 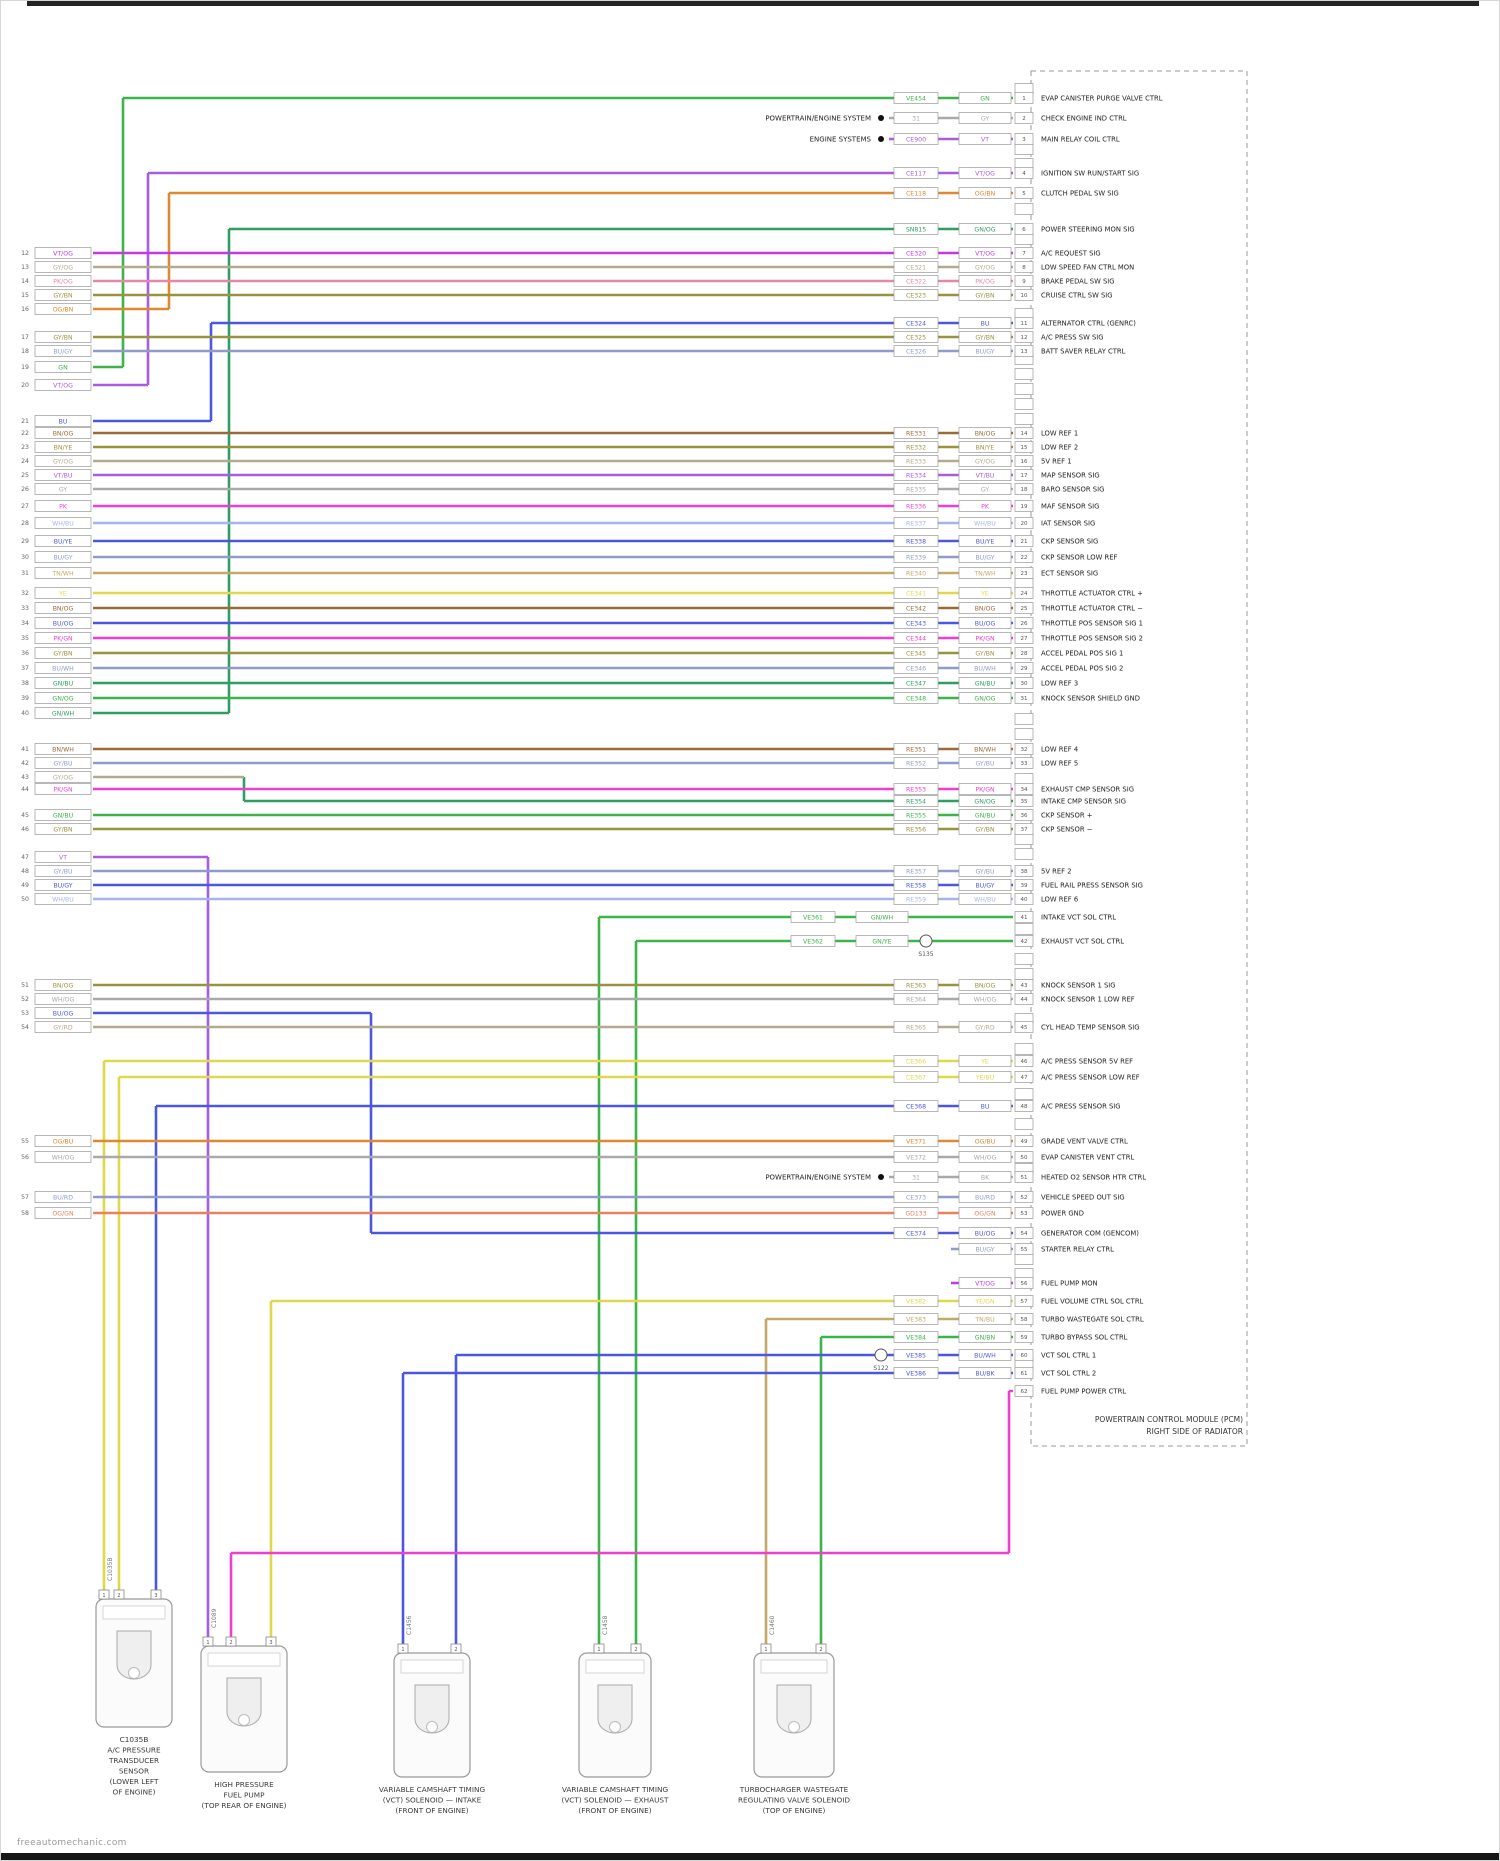 What do you see at coordinates (985, 254) in the screenshot?
I see `wire-label: VT/OG` at bounding box center [985, 254].